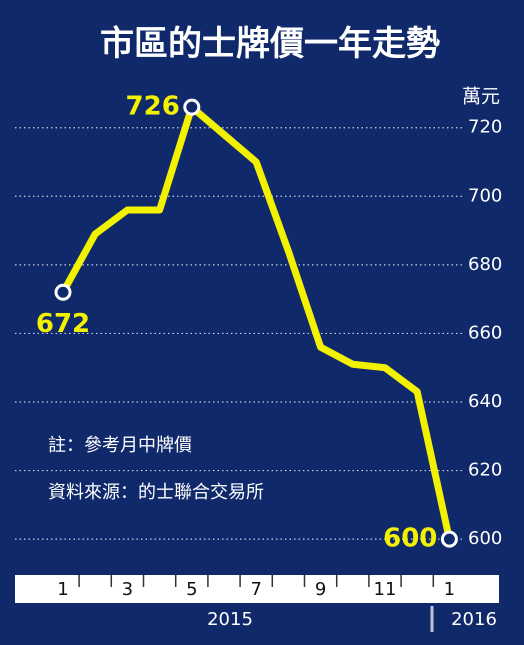 This screenshot has height=645, width=524. What do you see at coordinates (320, 589) in the screenshot?
I see `x-tick-label: 9` at bounding box center [320, 589].